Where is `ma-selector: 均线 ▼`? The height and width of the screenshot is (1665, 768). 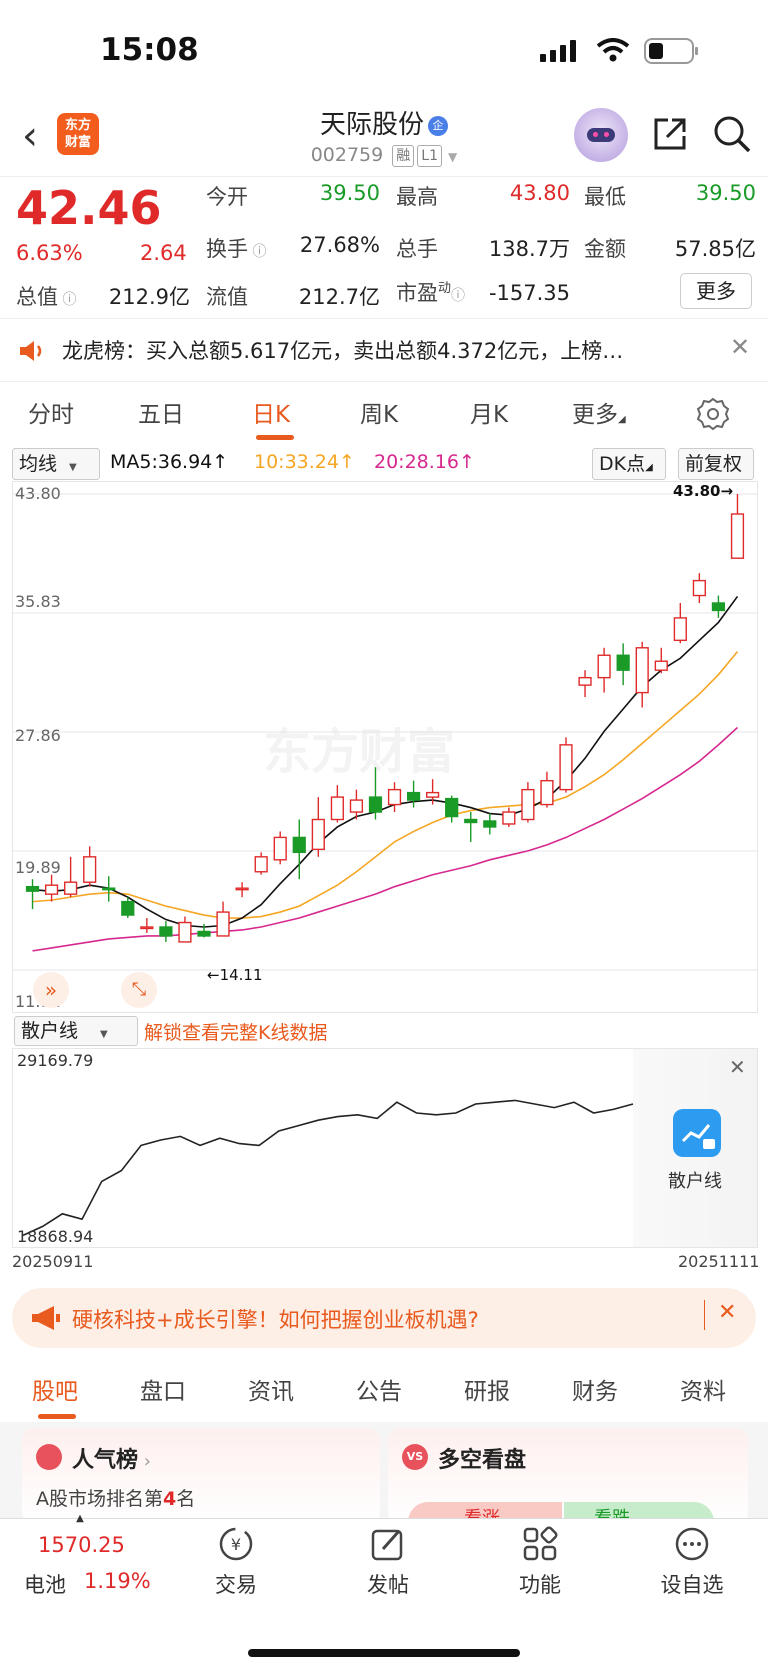
ma-selector: 均线 ▼ is located at coordinates (56, 464).